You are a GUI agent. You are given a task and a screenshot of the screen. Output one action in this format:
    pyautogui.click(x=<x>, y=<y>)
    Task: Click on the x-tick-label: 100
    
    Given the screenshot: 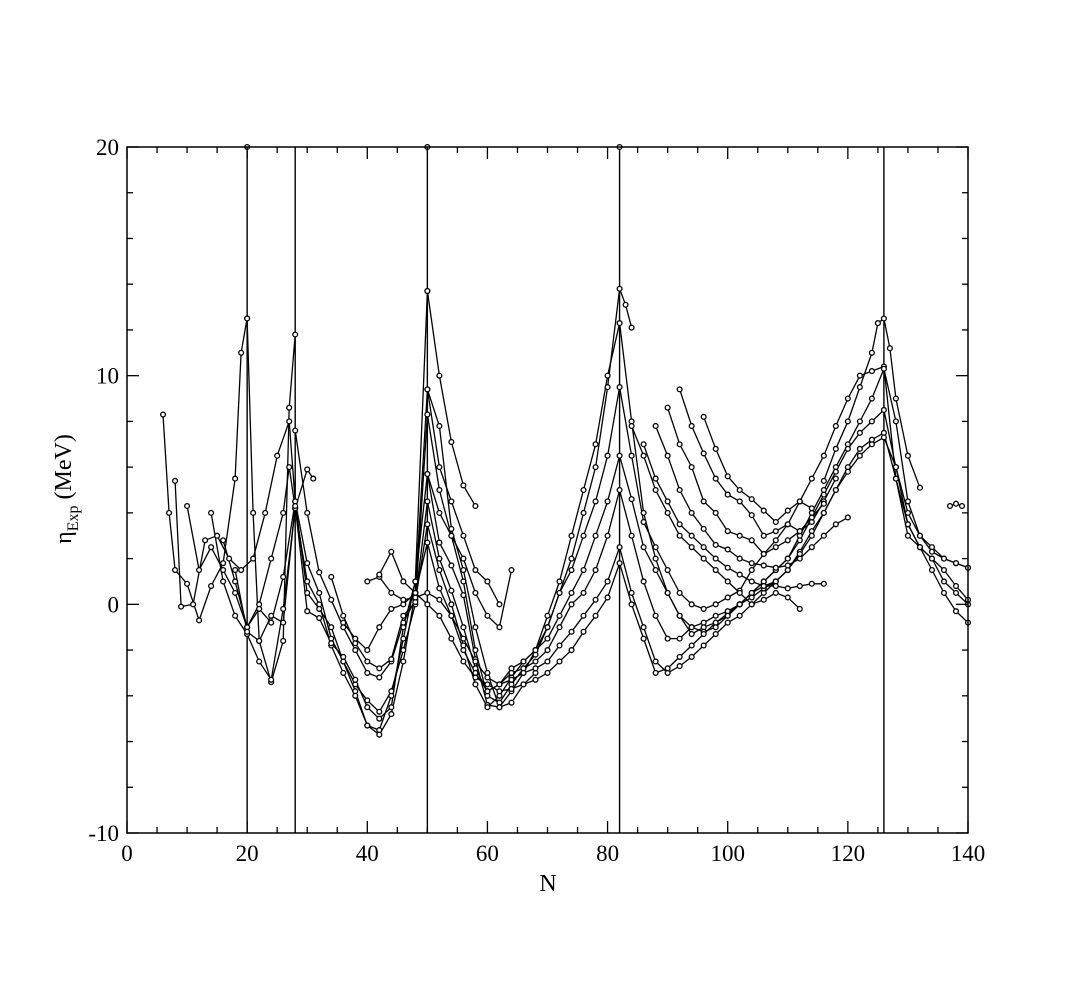 What is the action you would take?
    pyautogui.click(x=727, y=853)
    